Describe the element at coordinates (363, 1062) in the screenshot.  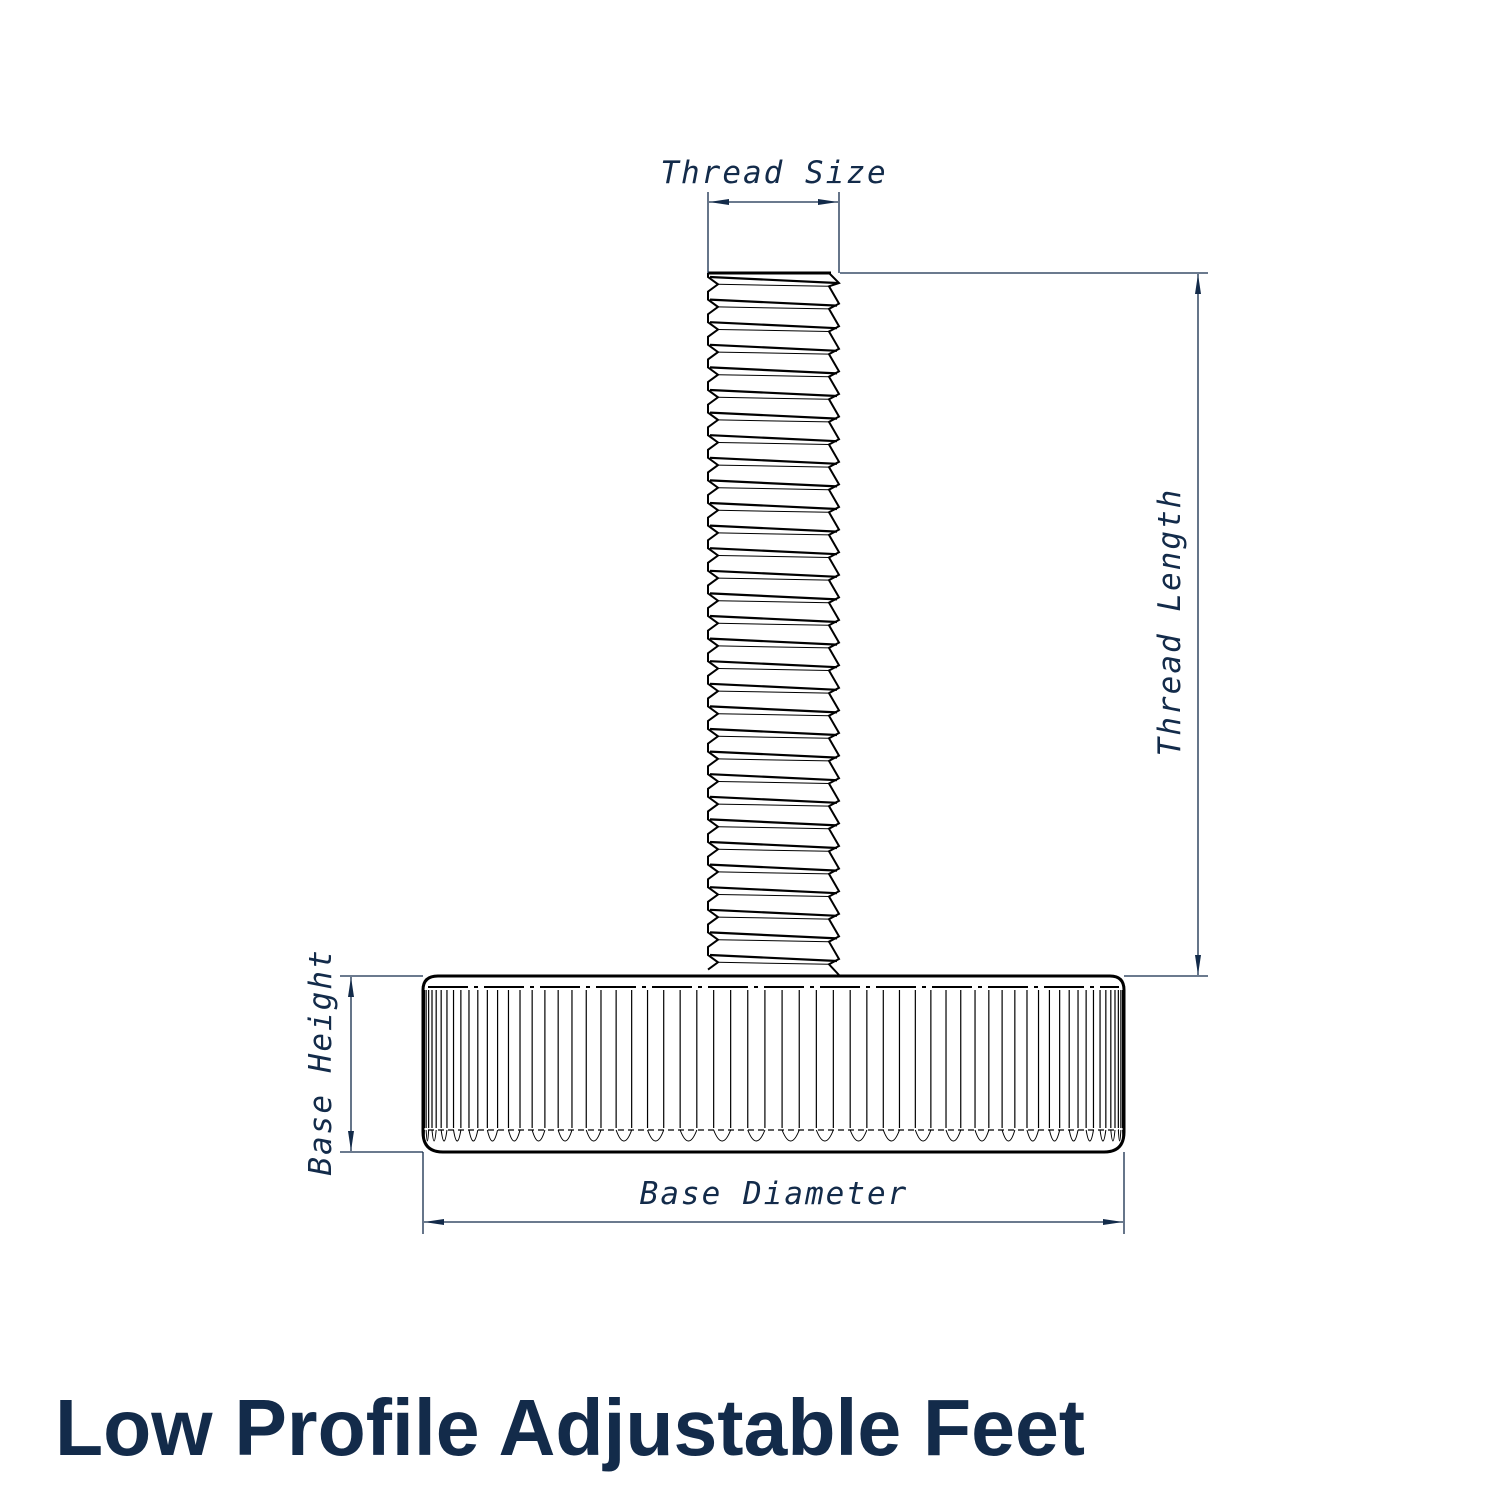
I see `base-height-dimension: Base Height` at that location.